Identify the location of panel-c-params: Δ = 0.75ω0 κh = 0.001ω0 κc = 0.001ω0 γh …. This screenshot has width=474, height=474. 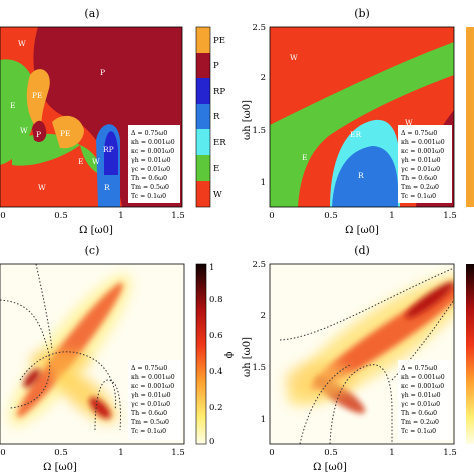
(155, 400).